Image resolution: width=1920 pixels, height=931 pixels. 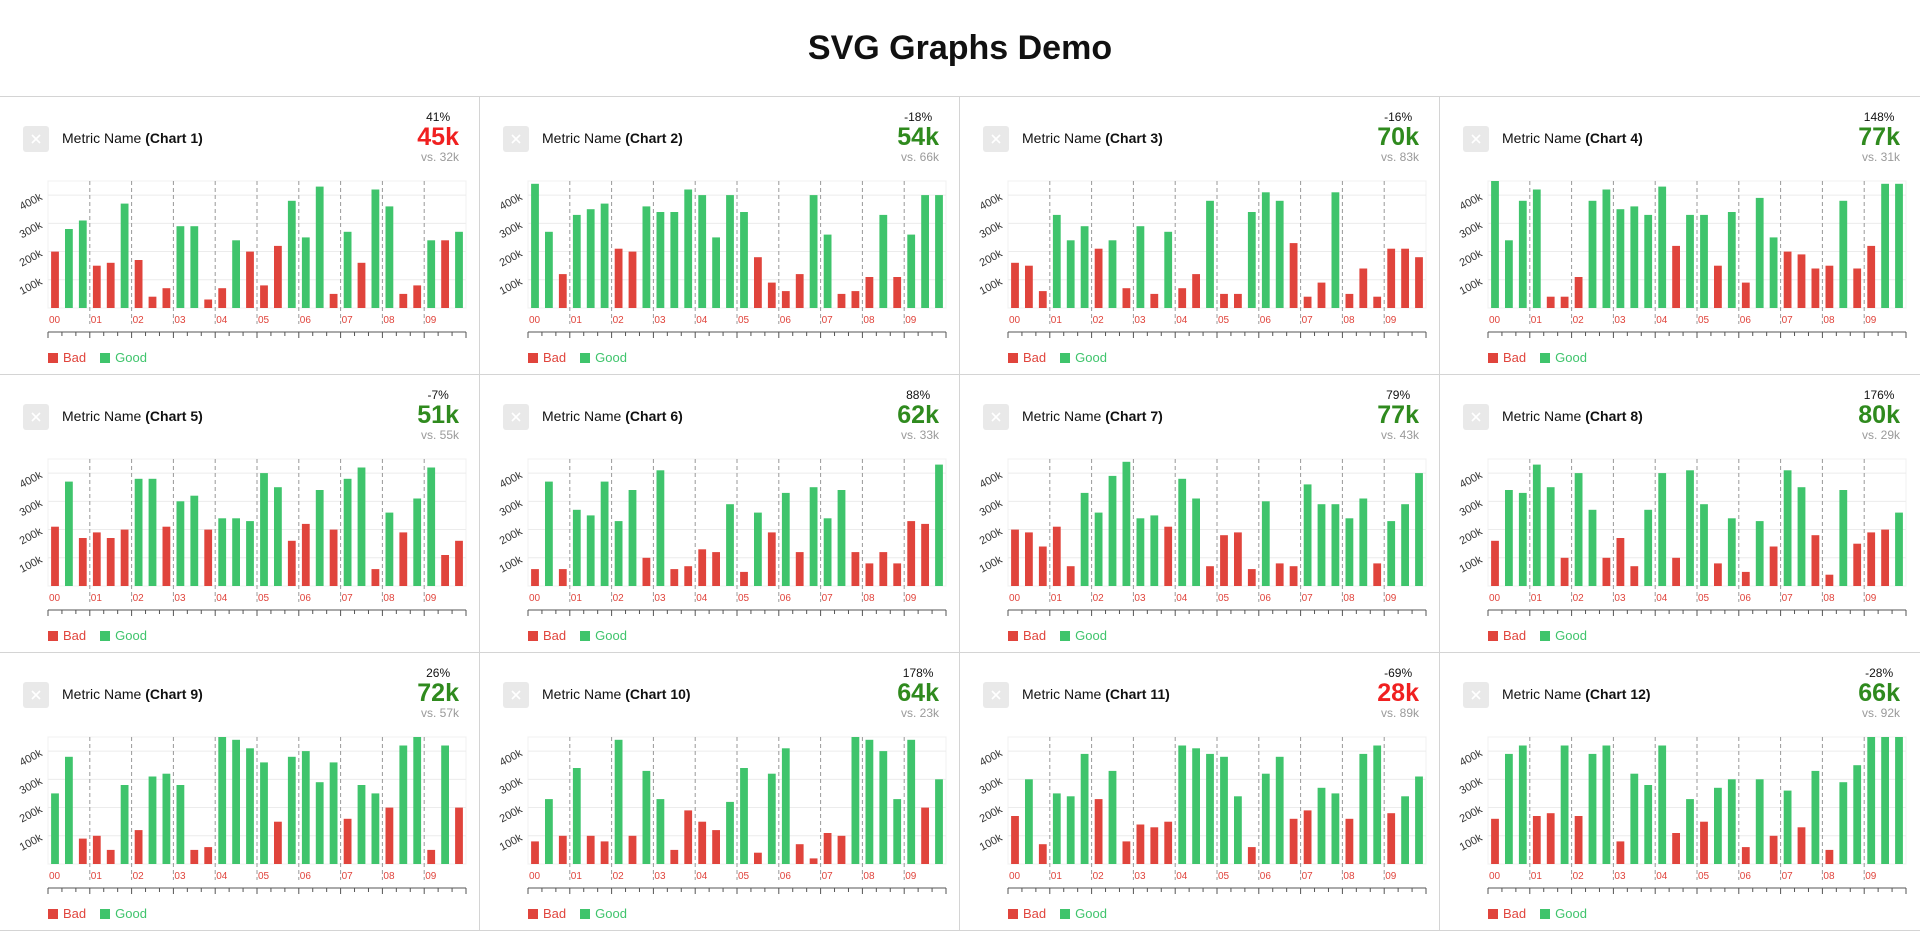 What do you see at coordinates (1871, 598) in the screenshot?
I see `x-tick-label: 09` at bounding box center [1871, 598].